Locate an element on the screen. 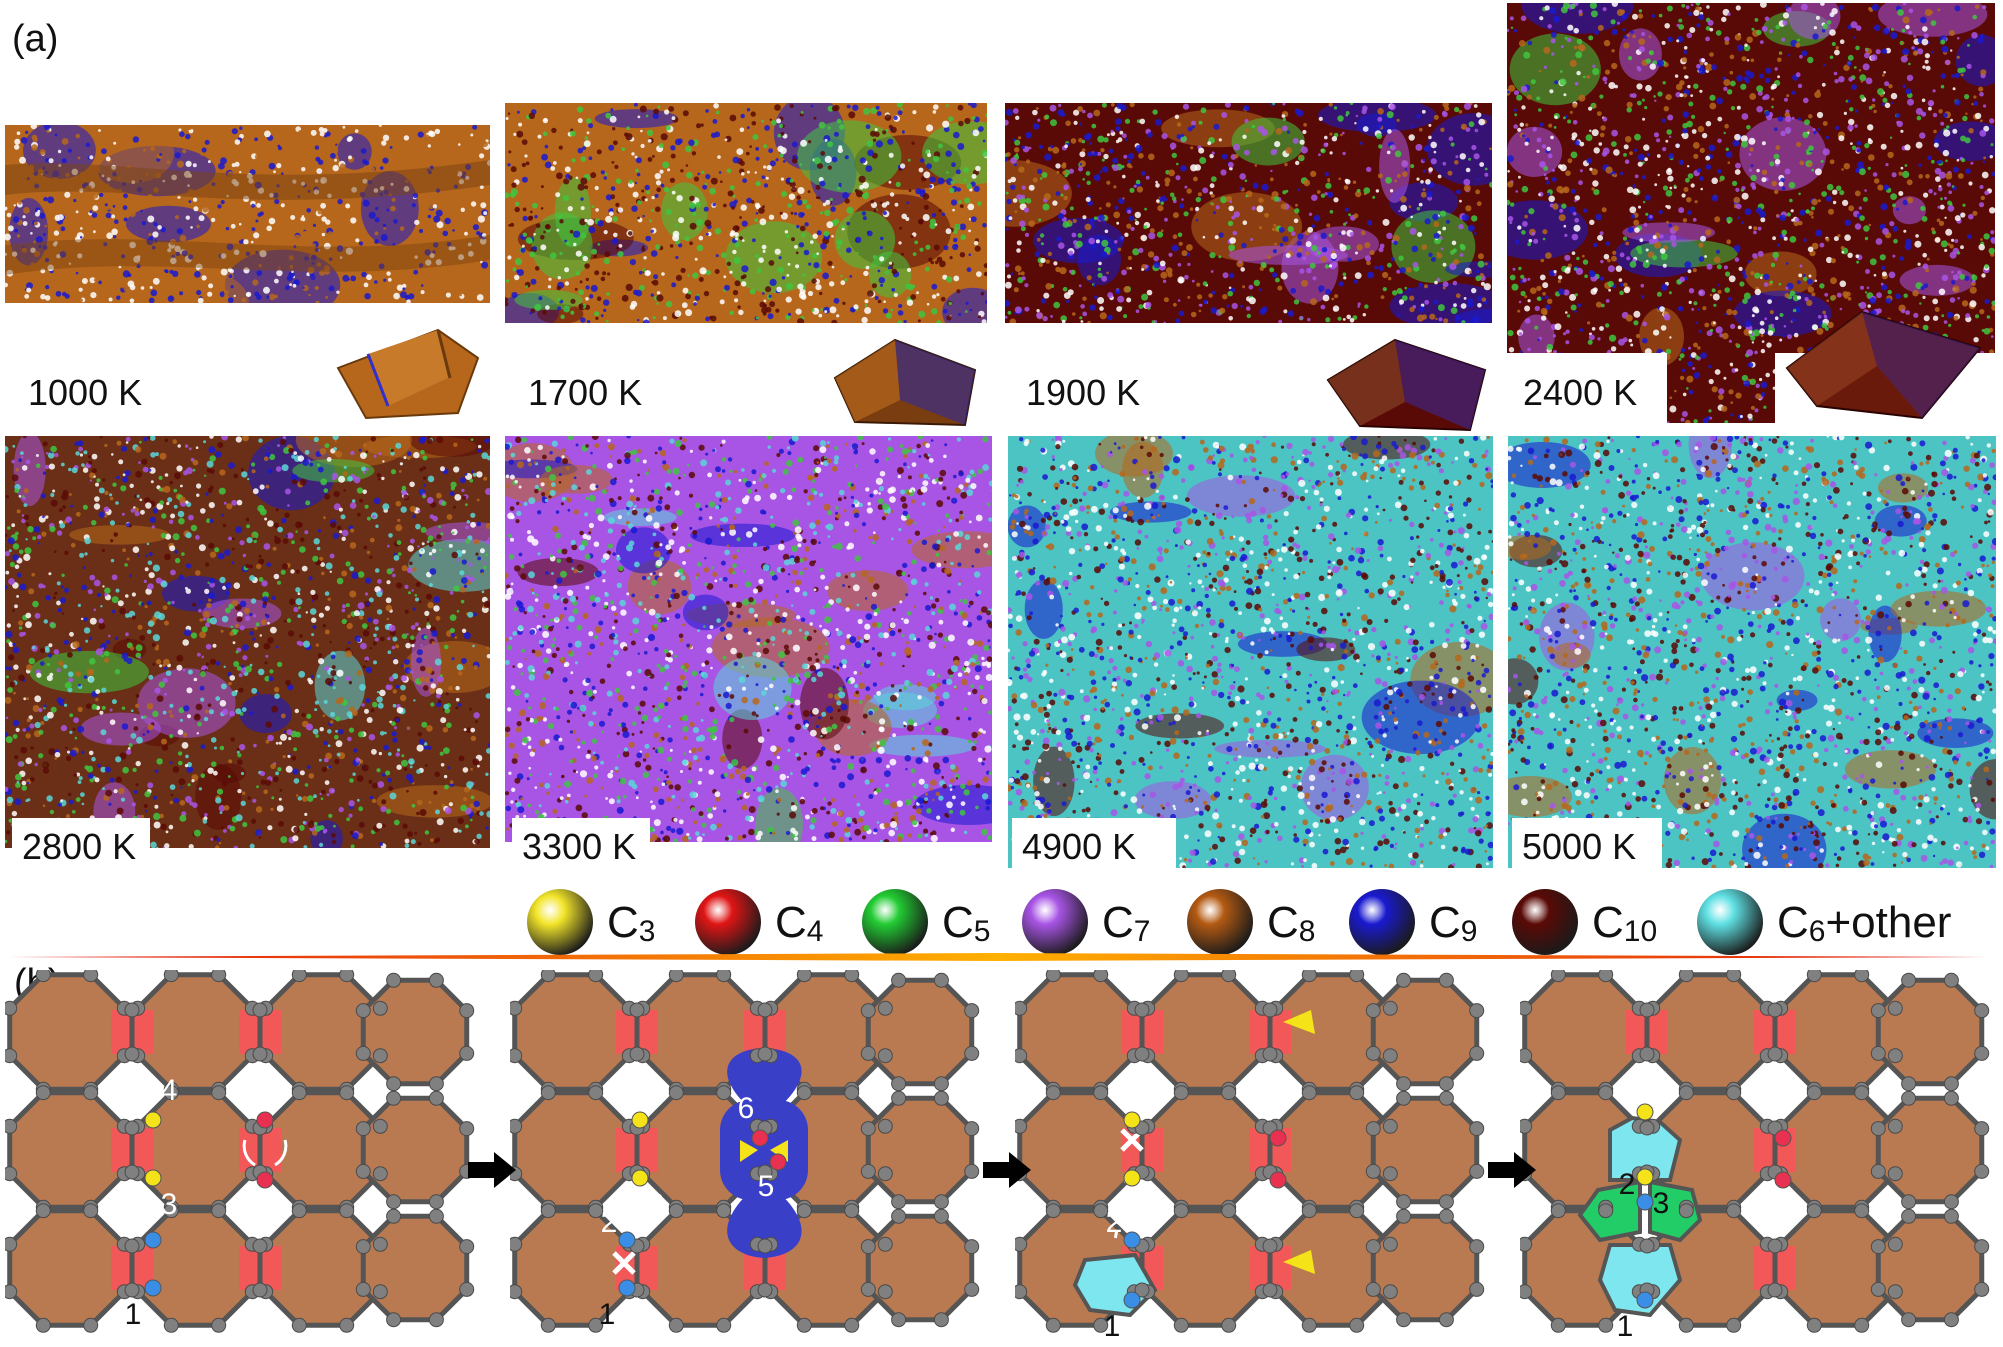 The width and height of the screenshot is (2003, 1347). snapshot-1700k is located at coordinates (746, 213).